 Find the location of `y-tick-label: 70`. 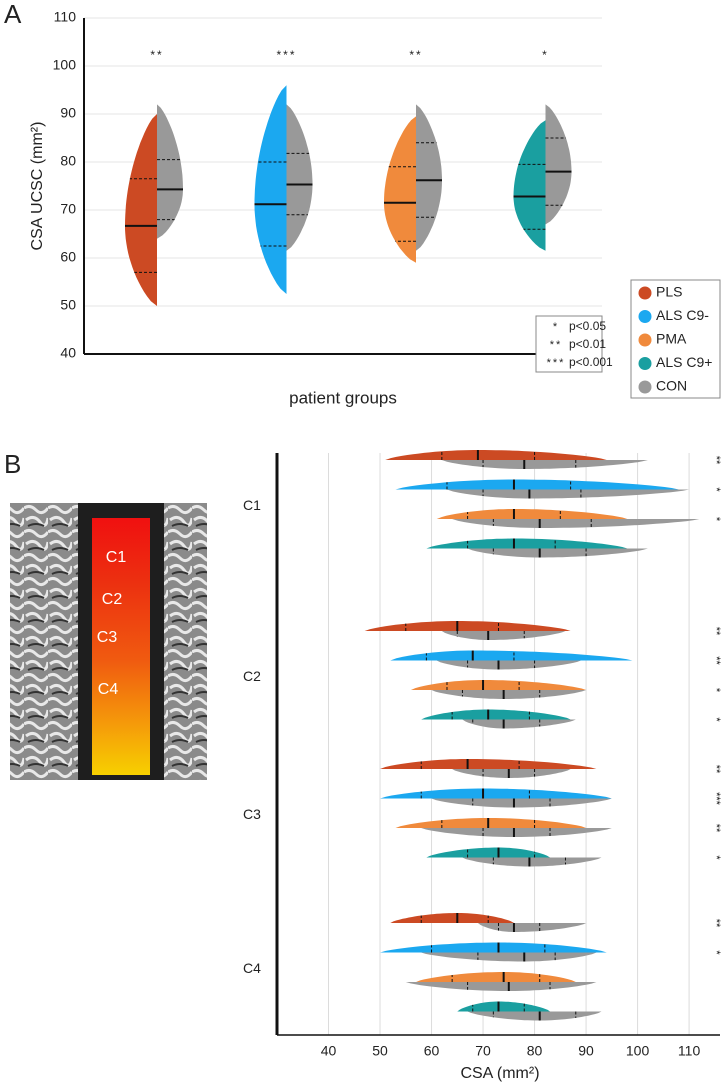

y-tick-label: 70 is located at coordinates (68, 209).